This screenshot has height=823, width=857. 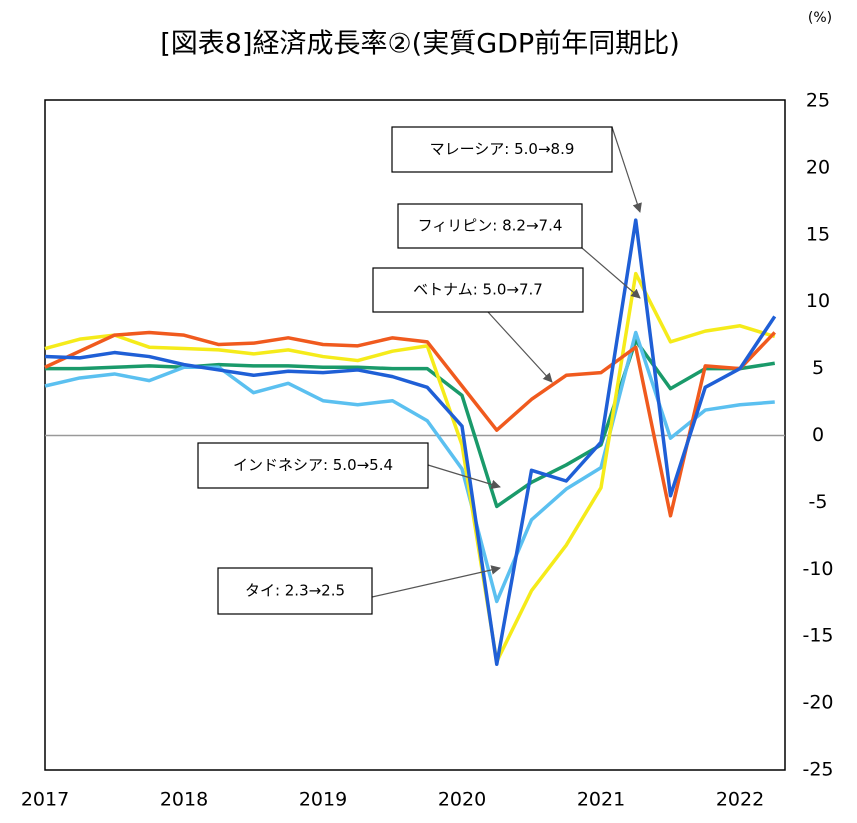 I want to click on y-tick-label: 5, so click(x=818, y=368).